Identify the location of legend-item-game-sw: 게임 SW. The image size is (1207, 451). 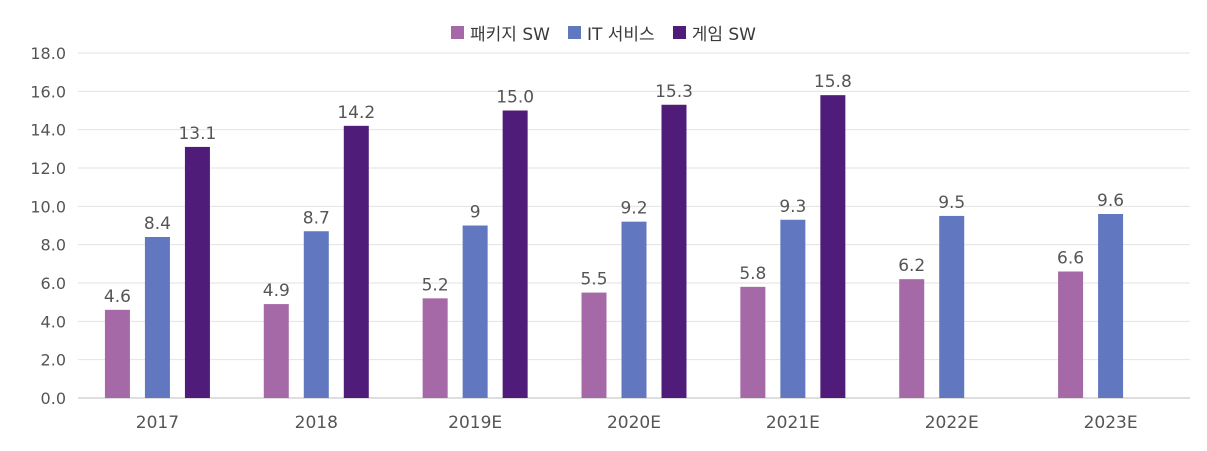
(714, 32).